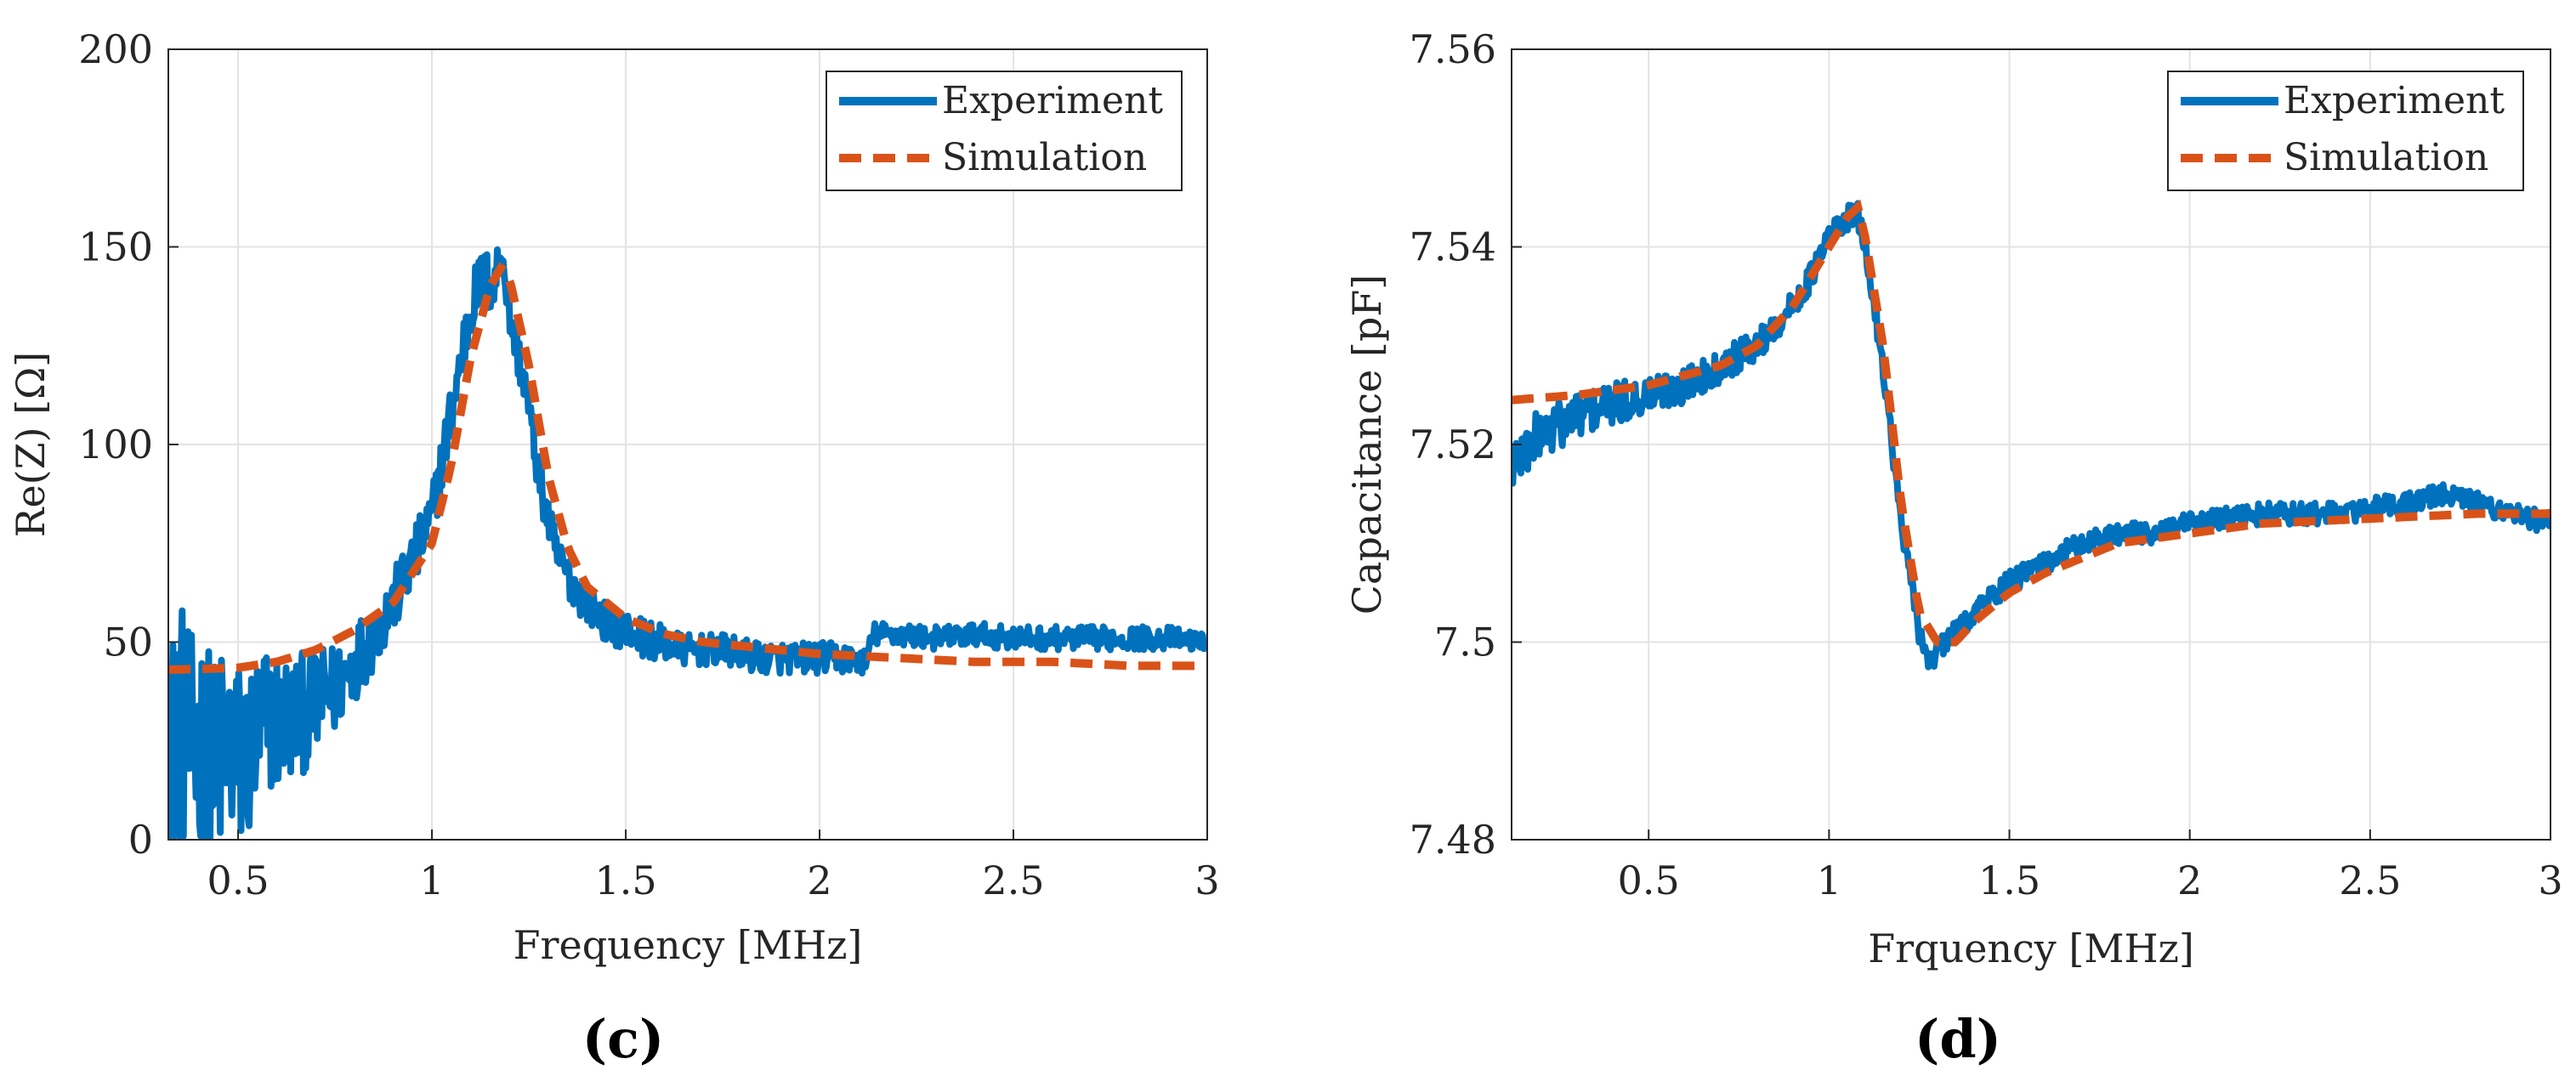  What do you see at coordinates (115, 445) in the screenshot?
I see `y-tick-label: 100` at bounding box center [115, 445].